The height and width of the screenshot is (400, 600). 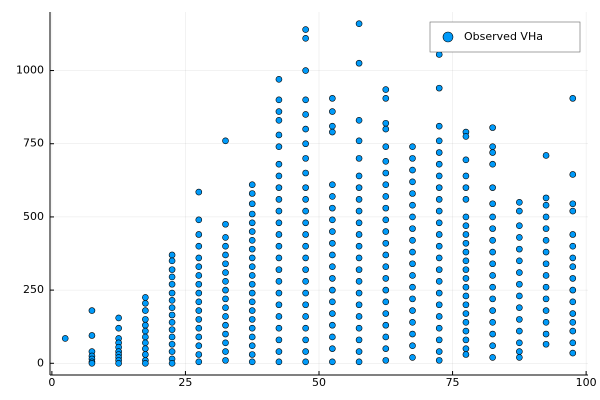 I want to click on y-tick-label: 250, so click(x=33, y=289).